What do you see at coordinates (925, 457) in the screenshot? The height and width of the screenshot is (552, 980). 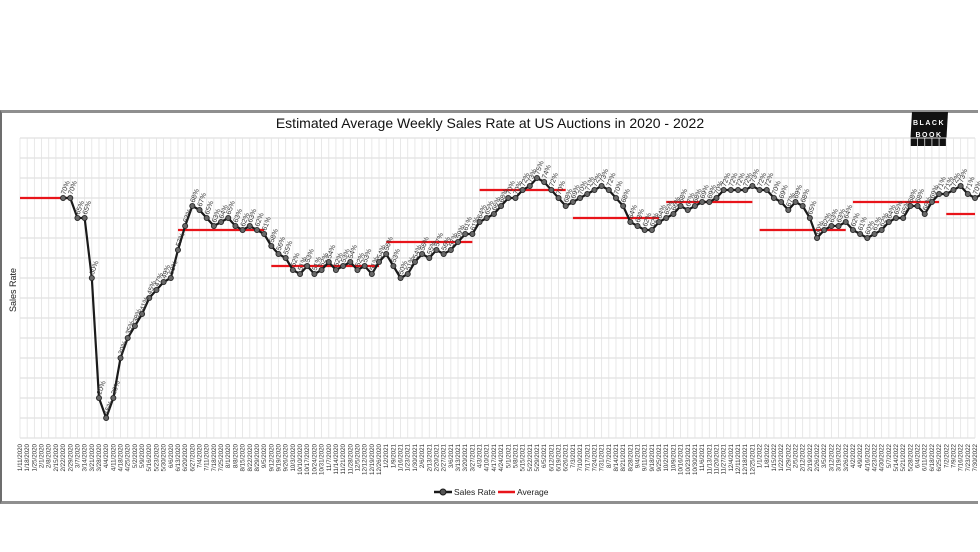 I see `x-tick-label: 6/11/2022` at bounding box center [925, 457].